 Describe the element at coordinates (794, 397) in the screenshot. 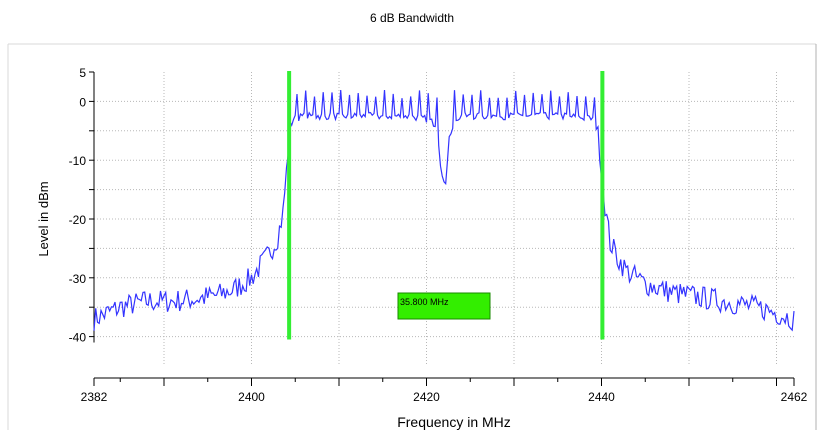

I see `x-tick-label: 2462` at that location.